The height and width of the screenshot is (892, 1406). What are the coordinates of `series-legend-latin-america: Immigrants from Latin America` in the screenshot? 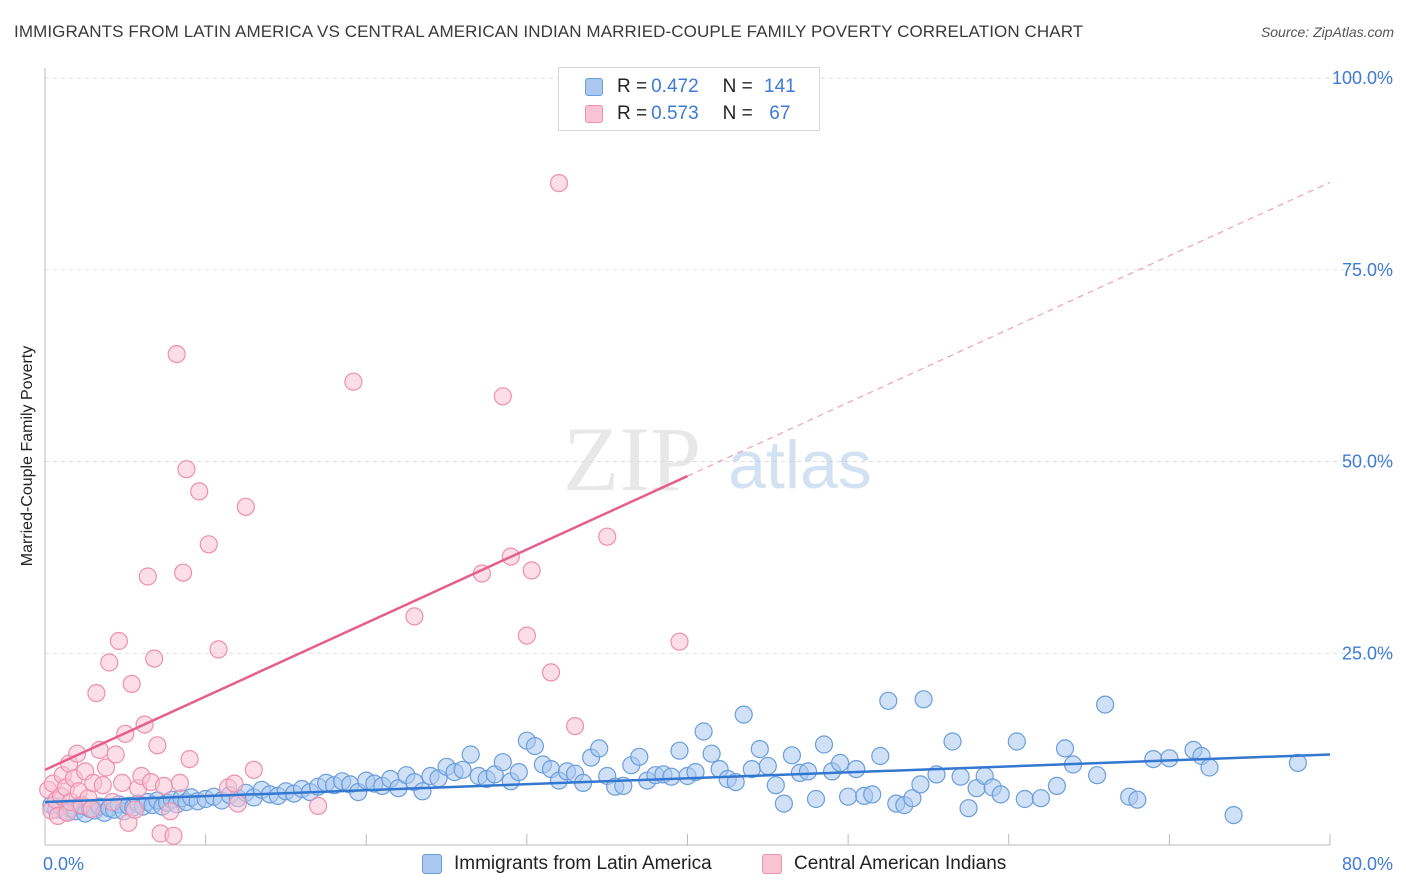 It's located at (567, 864).